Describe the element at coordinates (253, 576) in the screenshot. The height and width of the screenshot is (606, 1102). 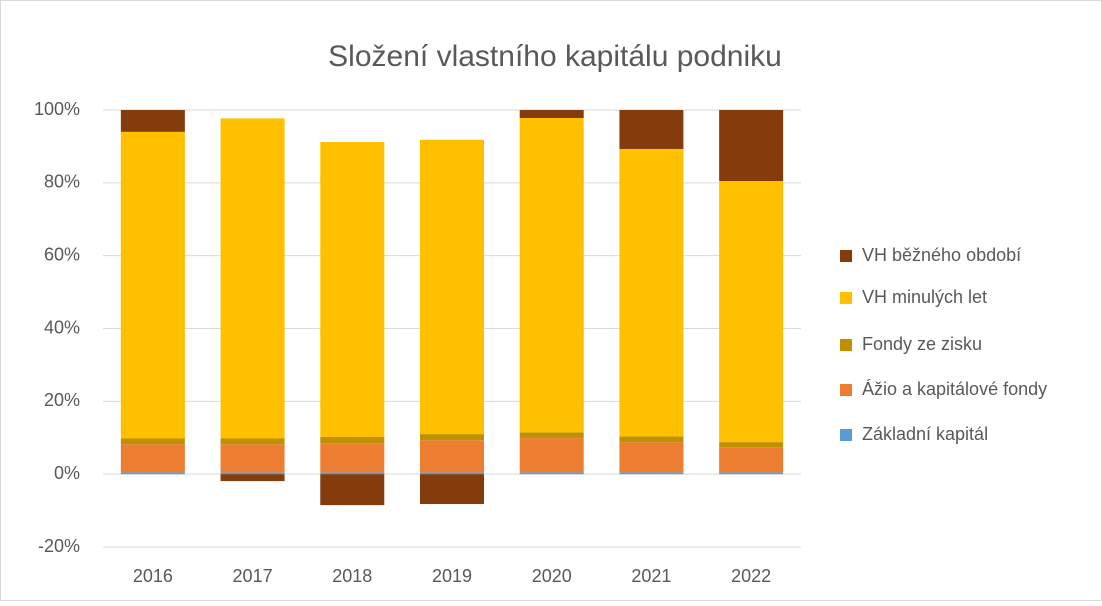
I see `x-tick-label: 2017` at that location.